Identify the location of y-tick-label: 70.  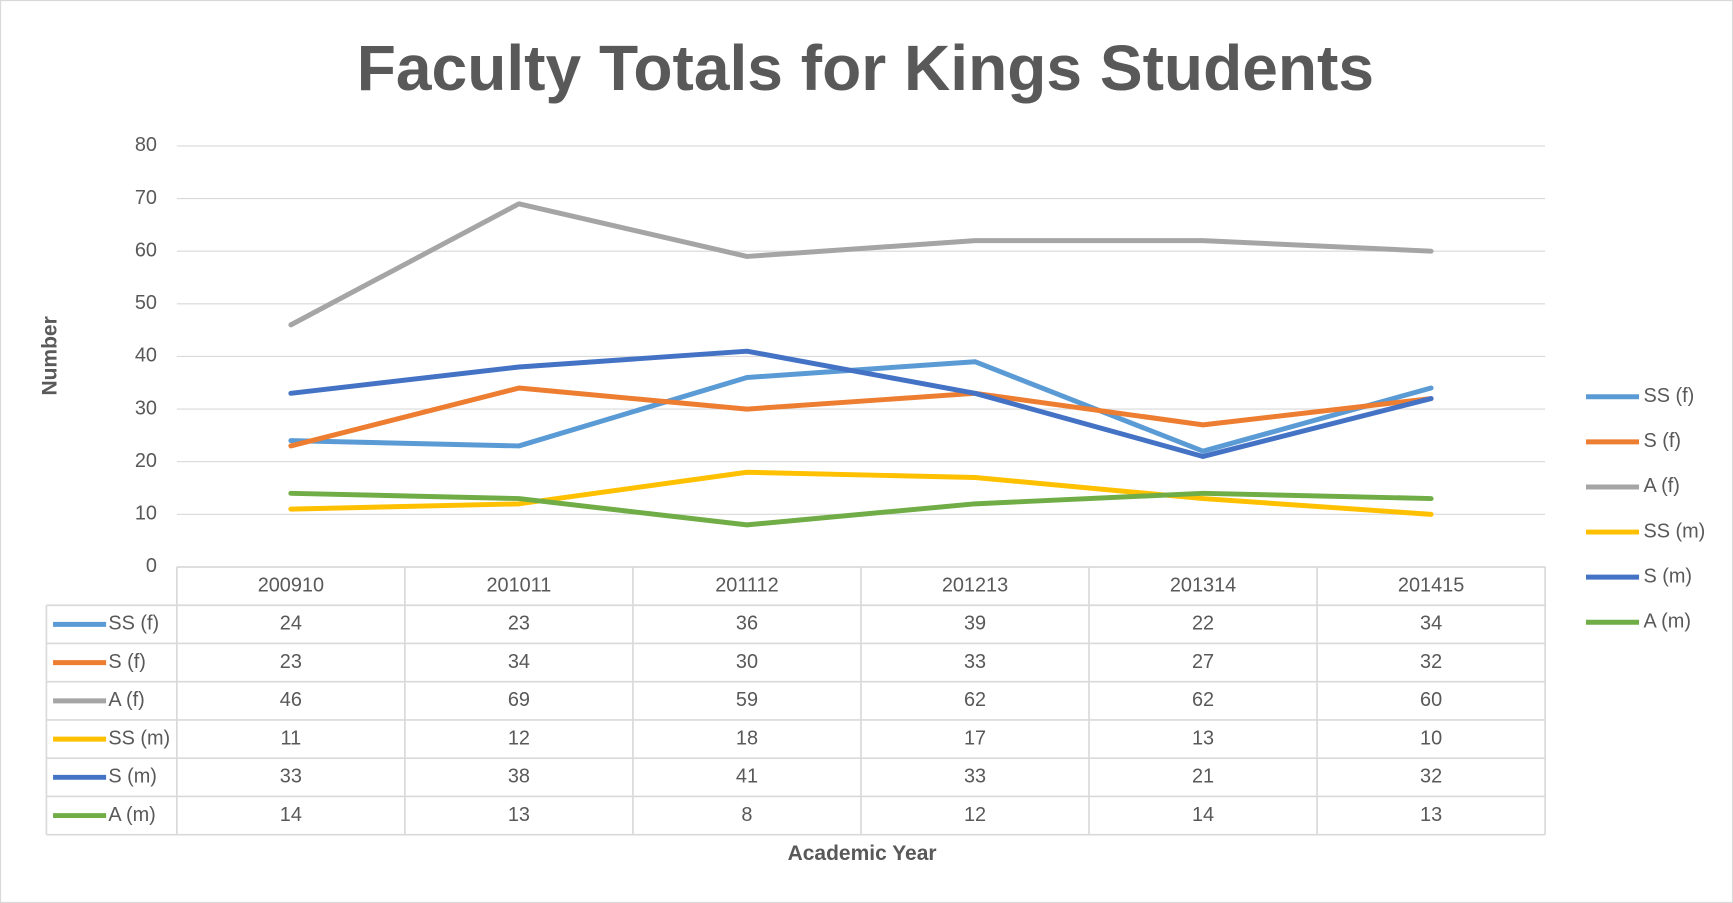
(146, 198).